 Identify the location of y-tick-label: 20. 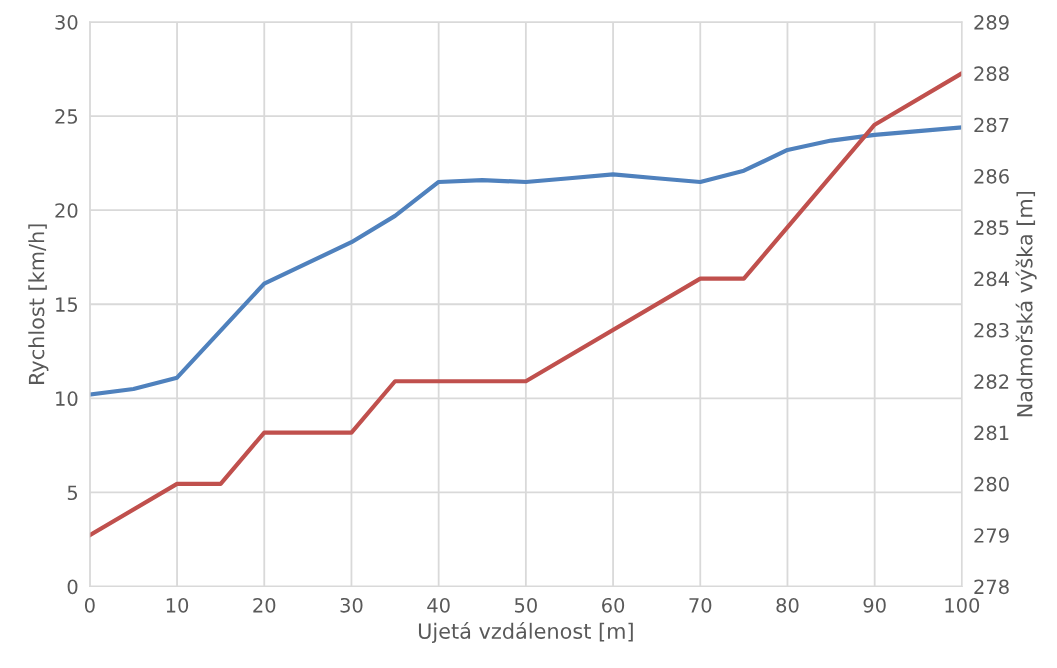
(66, 210).